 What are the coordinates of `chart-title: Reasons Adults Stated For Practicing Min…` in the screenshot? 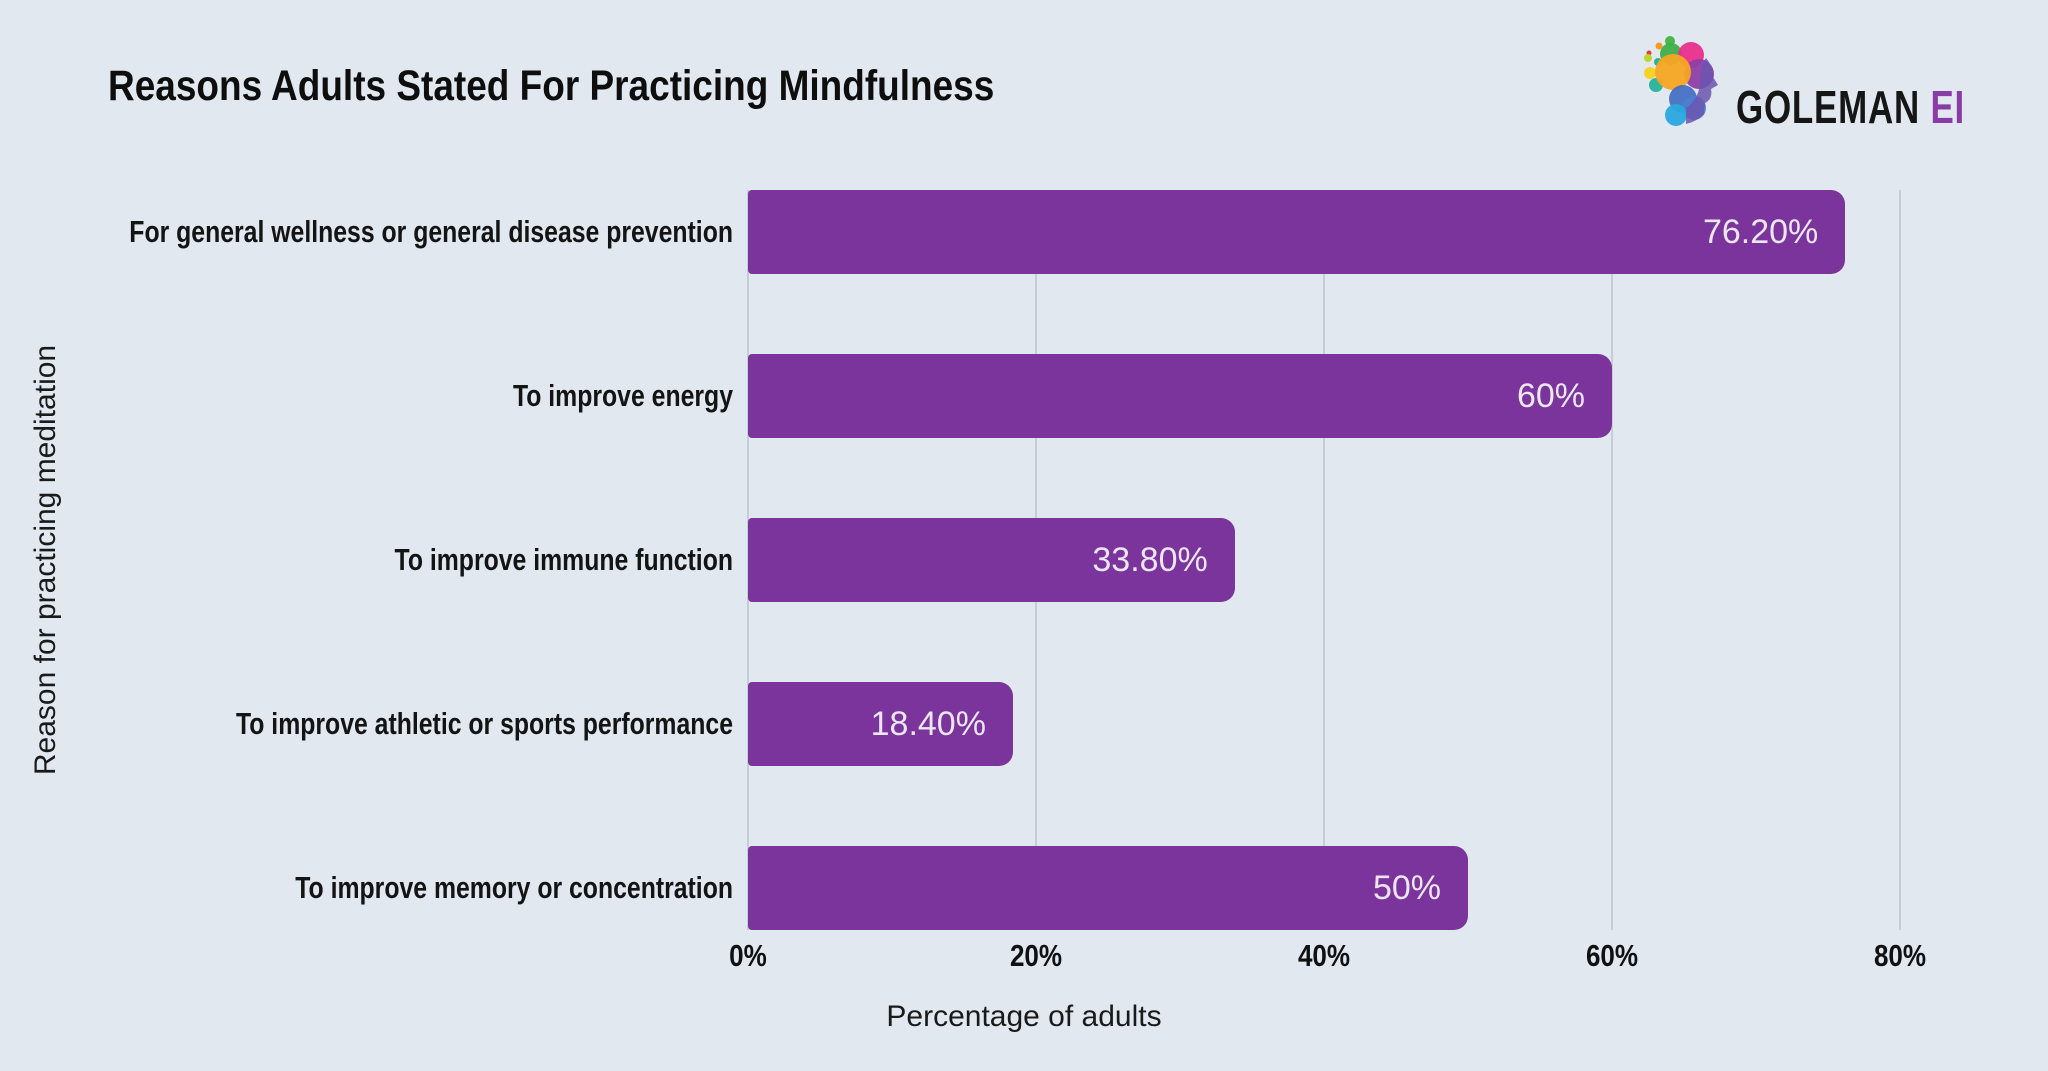 It's located at (551, 86).